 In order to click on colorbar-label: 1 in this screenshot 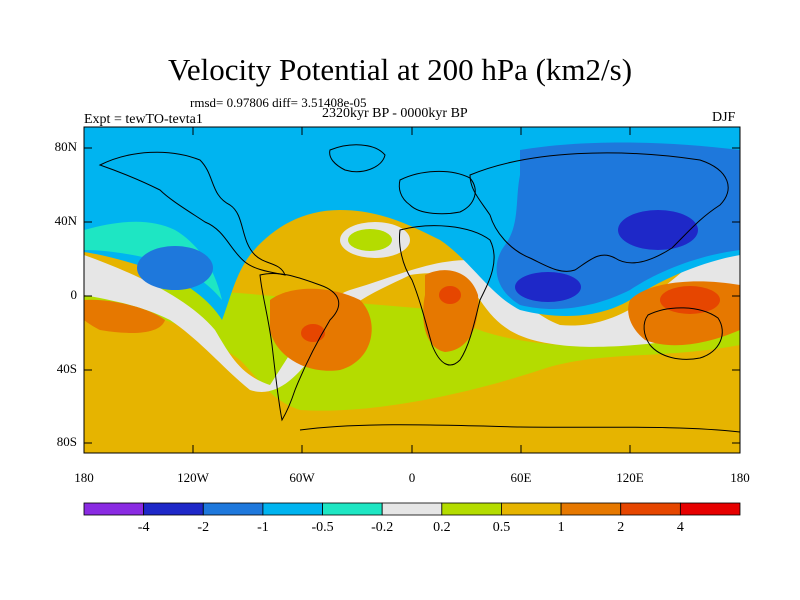, I will do `click(561, 527)`.